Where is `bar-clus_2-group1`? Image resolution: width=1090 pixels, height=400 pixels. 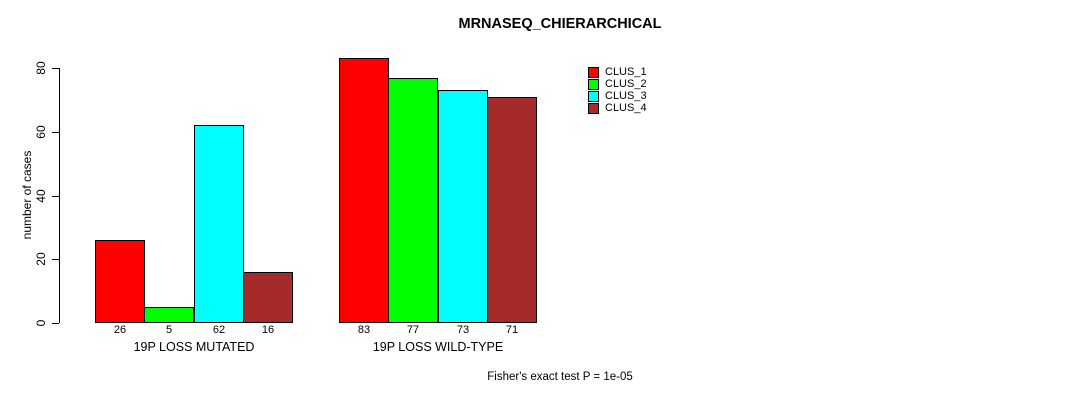
bar-clus_2-group1 is located at coordinates (169, 315).